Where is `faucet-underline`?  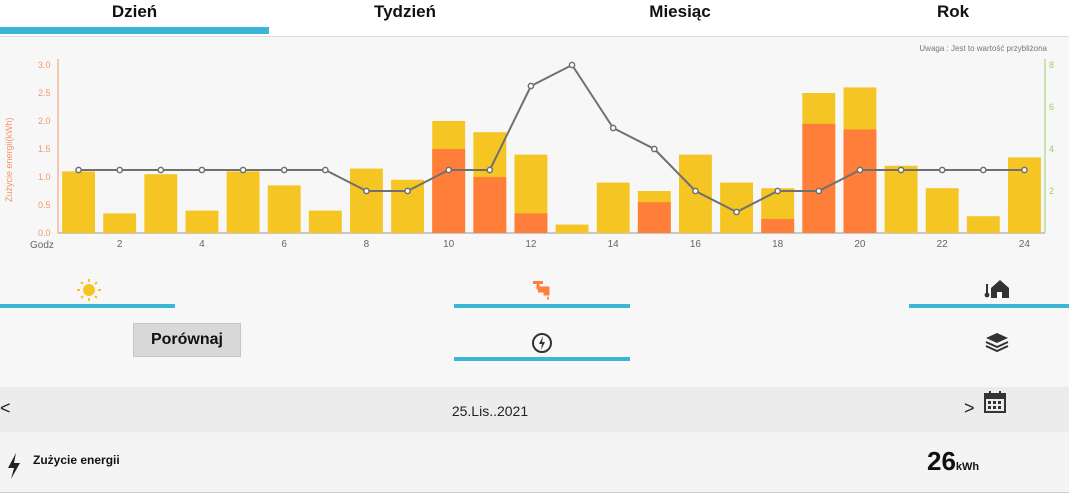
faucet-underline is located at coordinates (542, 306).